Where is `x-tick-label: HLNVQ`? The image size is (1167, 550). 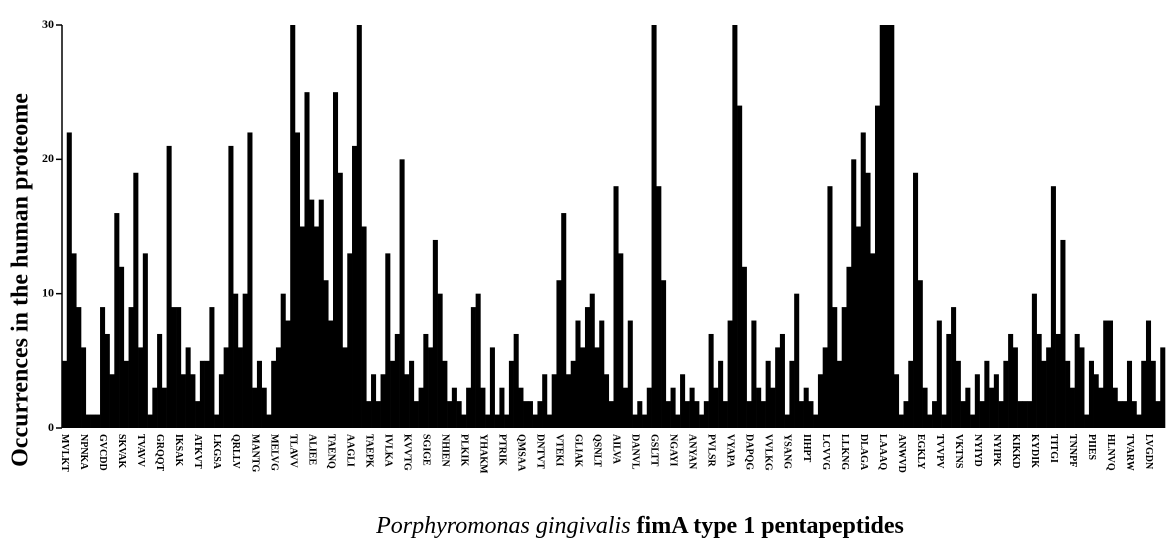 x-tick-label: HLNVQ is located at coordinates (1110, 452).